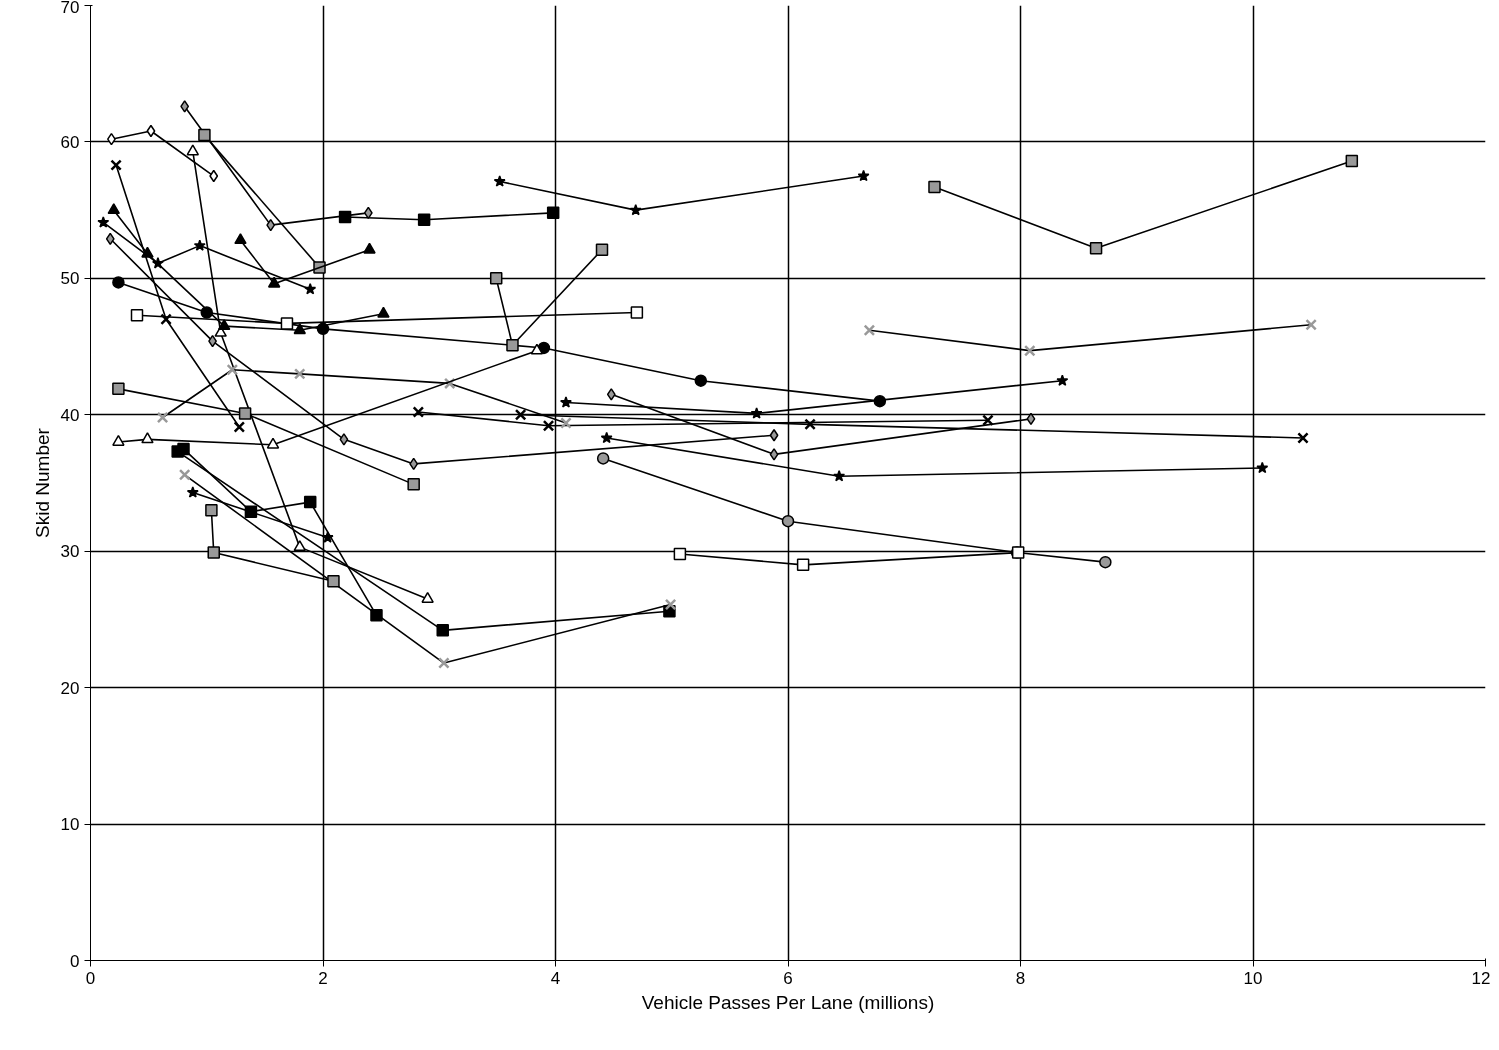 The height and width of the screenshot is (1050, 1499). I want to click on x-tick-label: 2, so click(323, 978).